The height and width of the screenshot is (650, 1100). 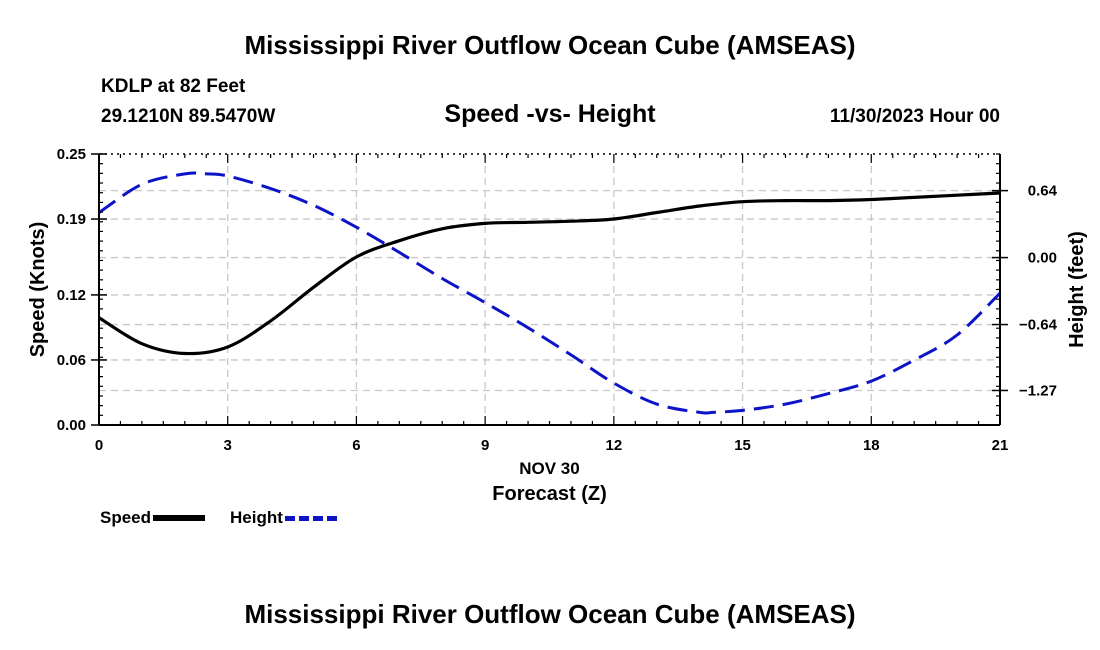 I want to click on x-tick-label: 6, so click(x=356, y=445).